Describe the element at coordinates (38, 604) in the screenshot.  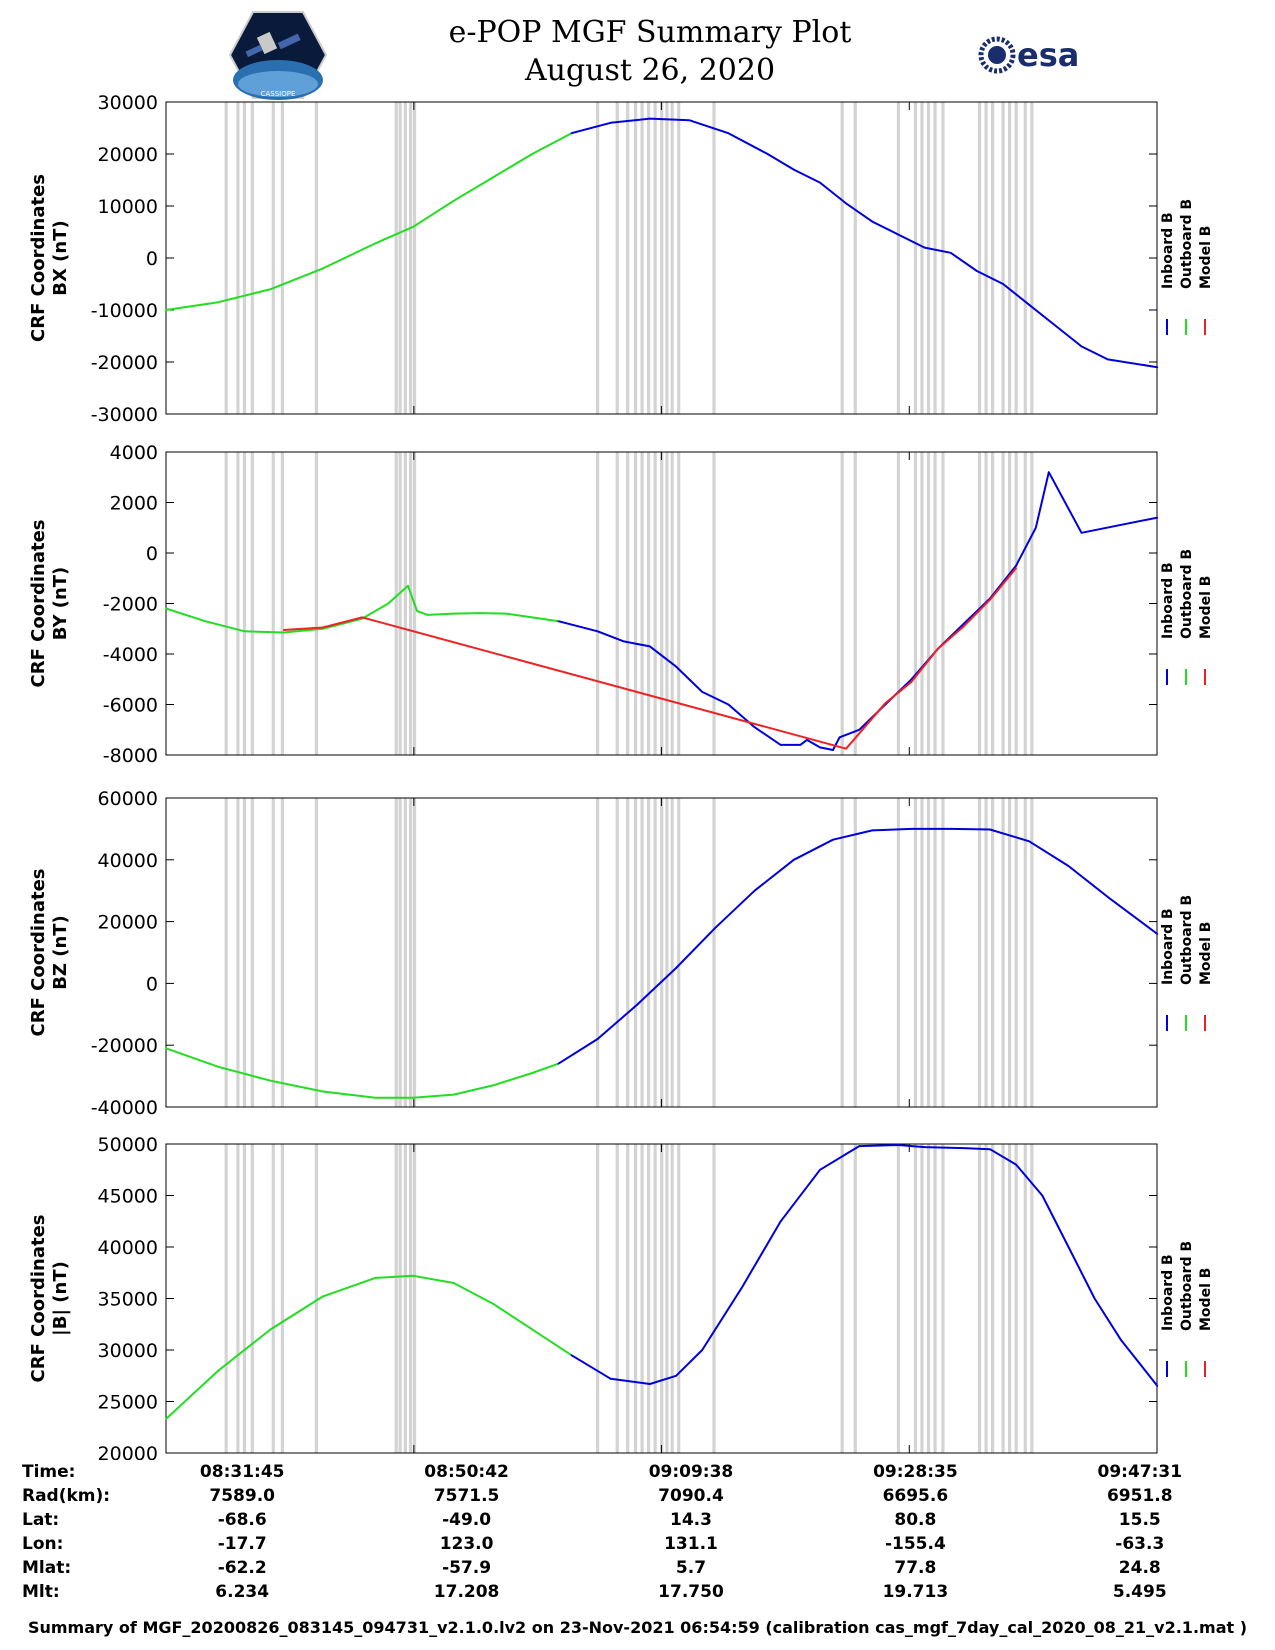
I see `y-axis-label: CRF Coordinates` at that location.